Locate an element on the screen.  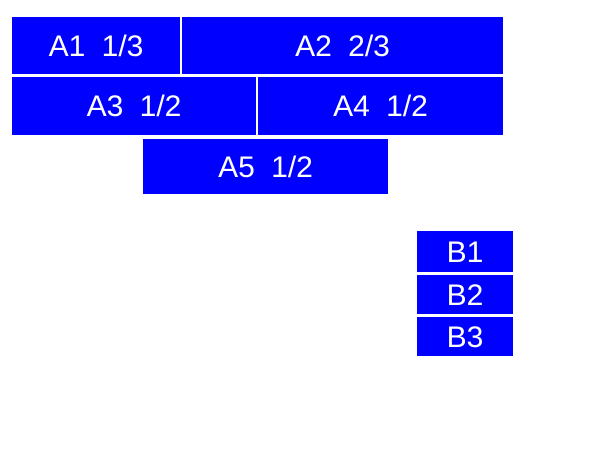
box-b2-label: B2 is located at coordinates (465, 295).